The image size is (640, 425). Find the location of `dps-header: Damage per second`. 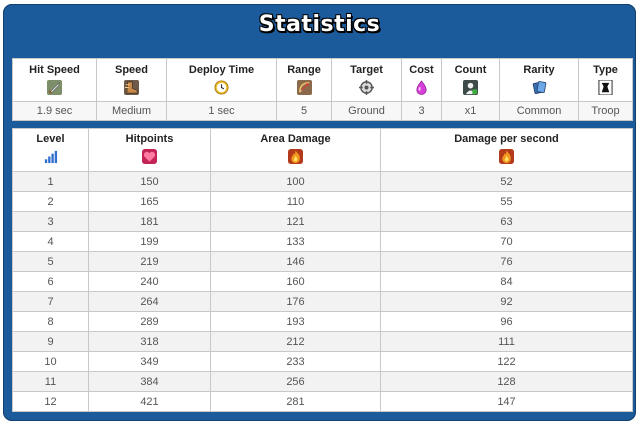

dps-header: Damage per second is located at coordinates (506, 150).